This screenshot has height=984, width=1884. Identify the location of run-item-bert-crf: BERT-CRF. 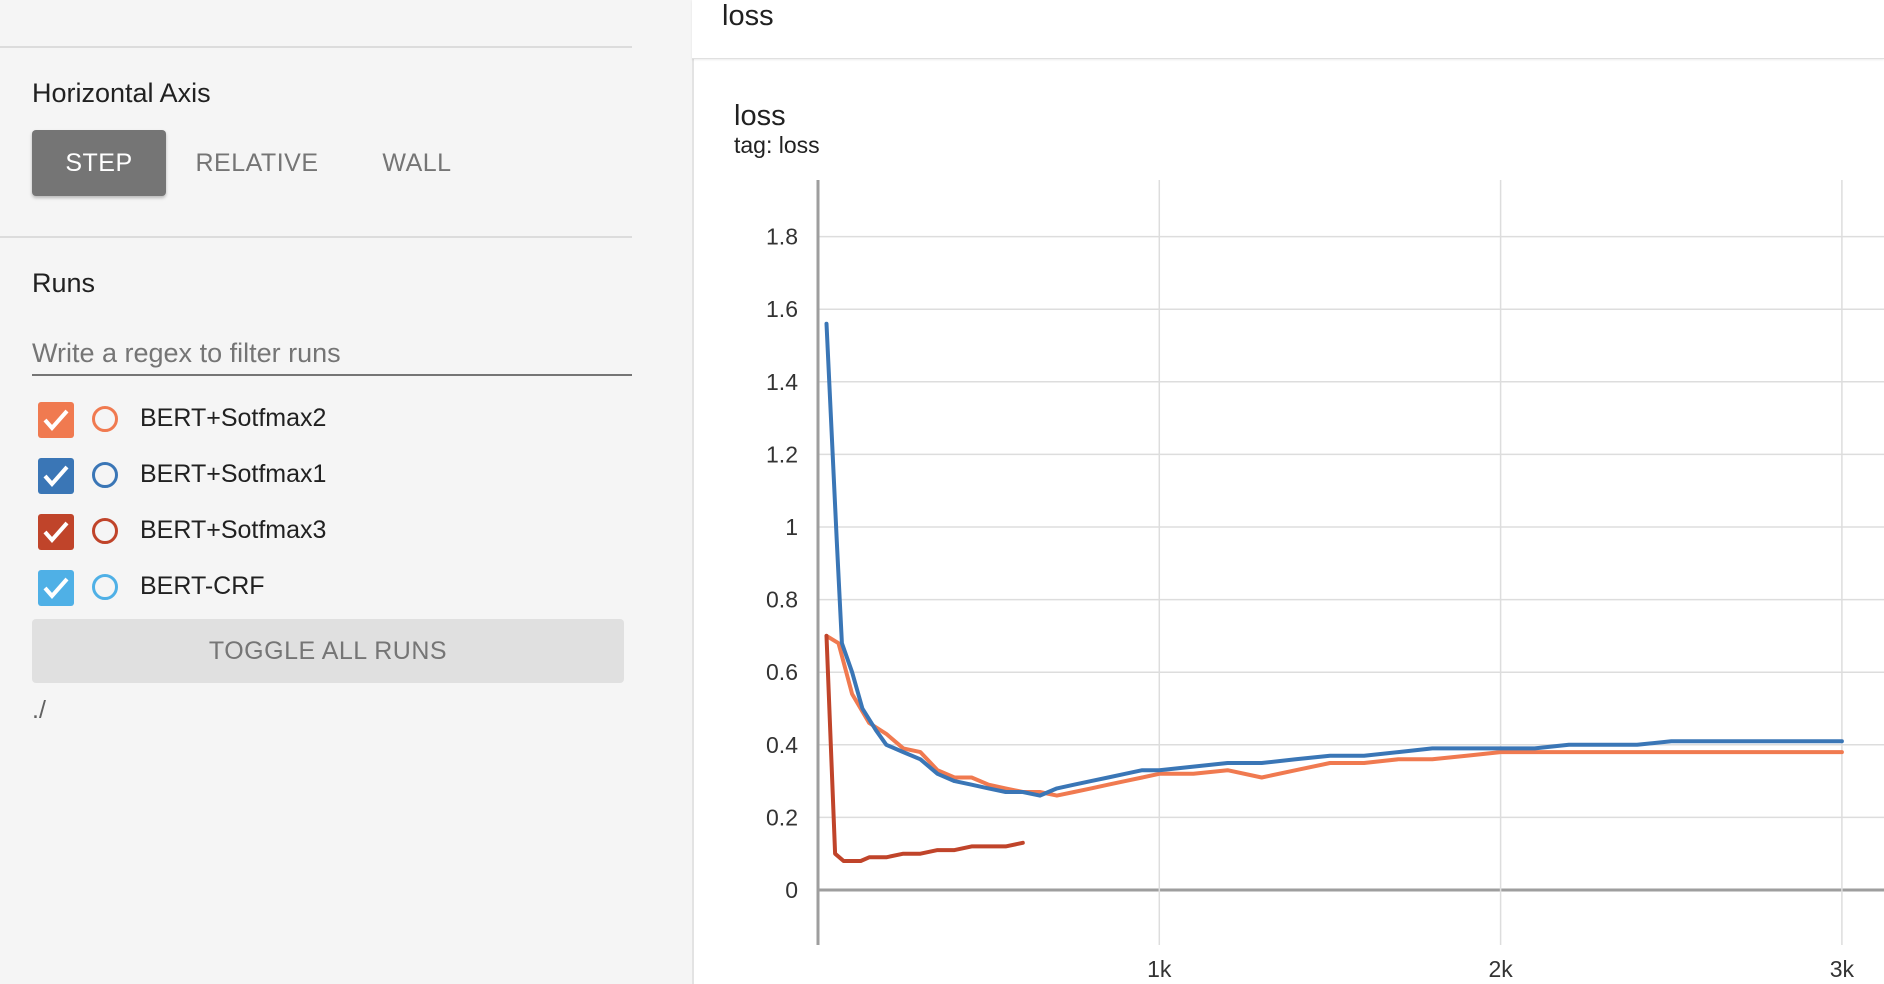
(318, 588).